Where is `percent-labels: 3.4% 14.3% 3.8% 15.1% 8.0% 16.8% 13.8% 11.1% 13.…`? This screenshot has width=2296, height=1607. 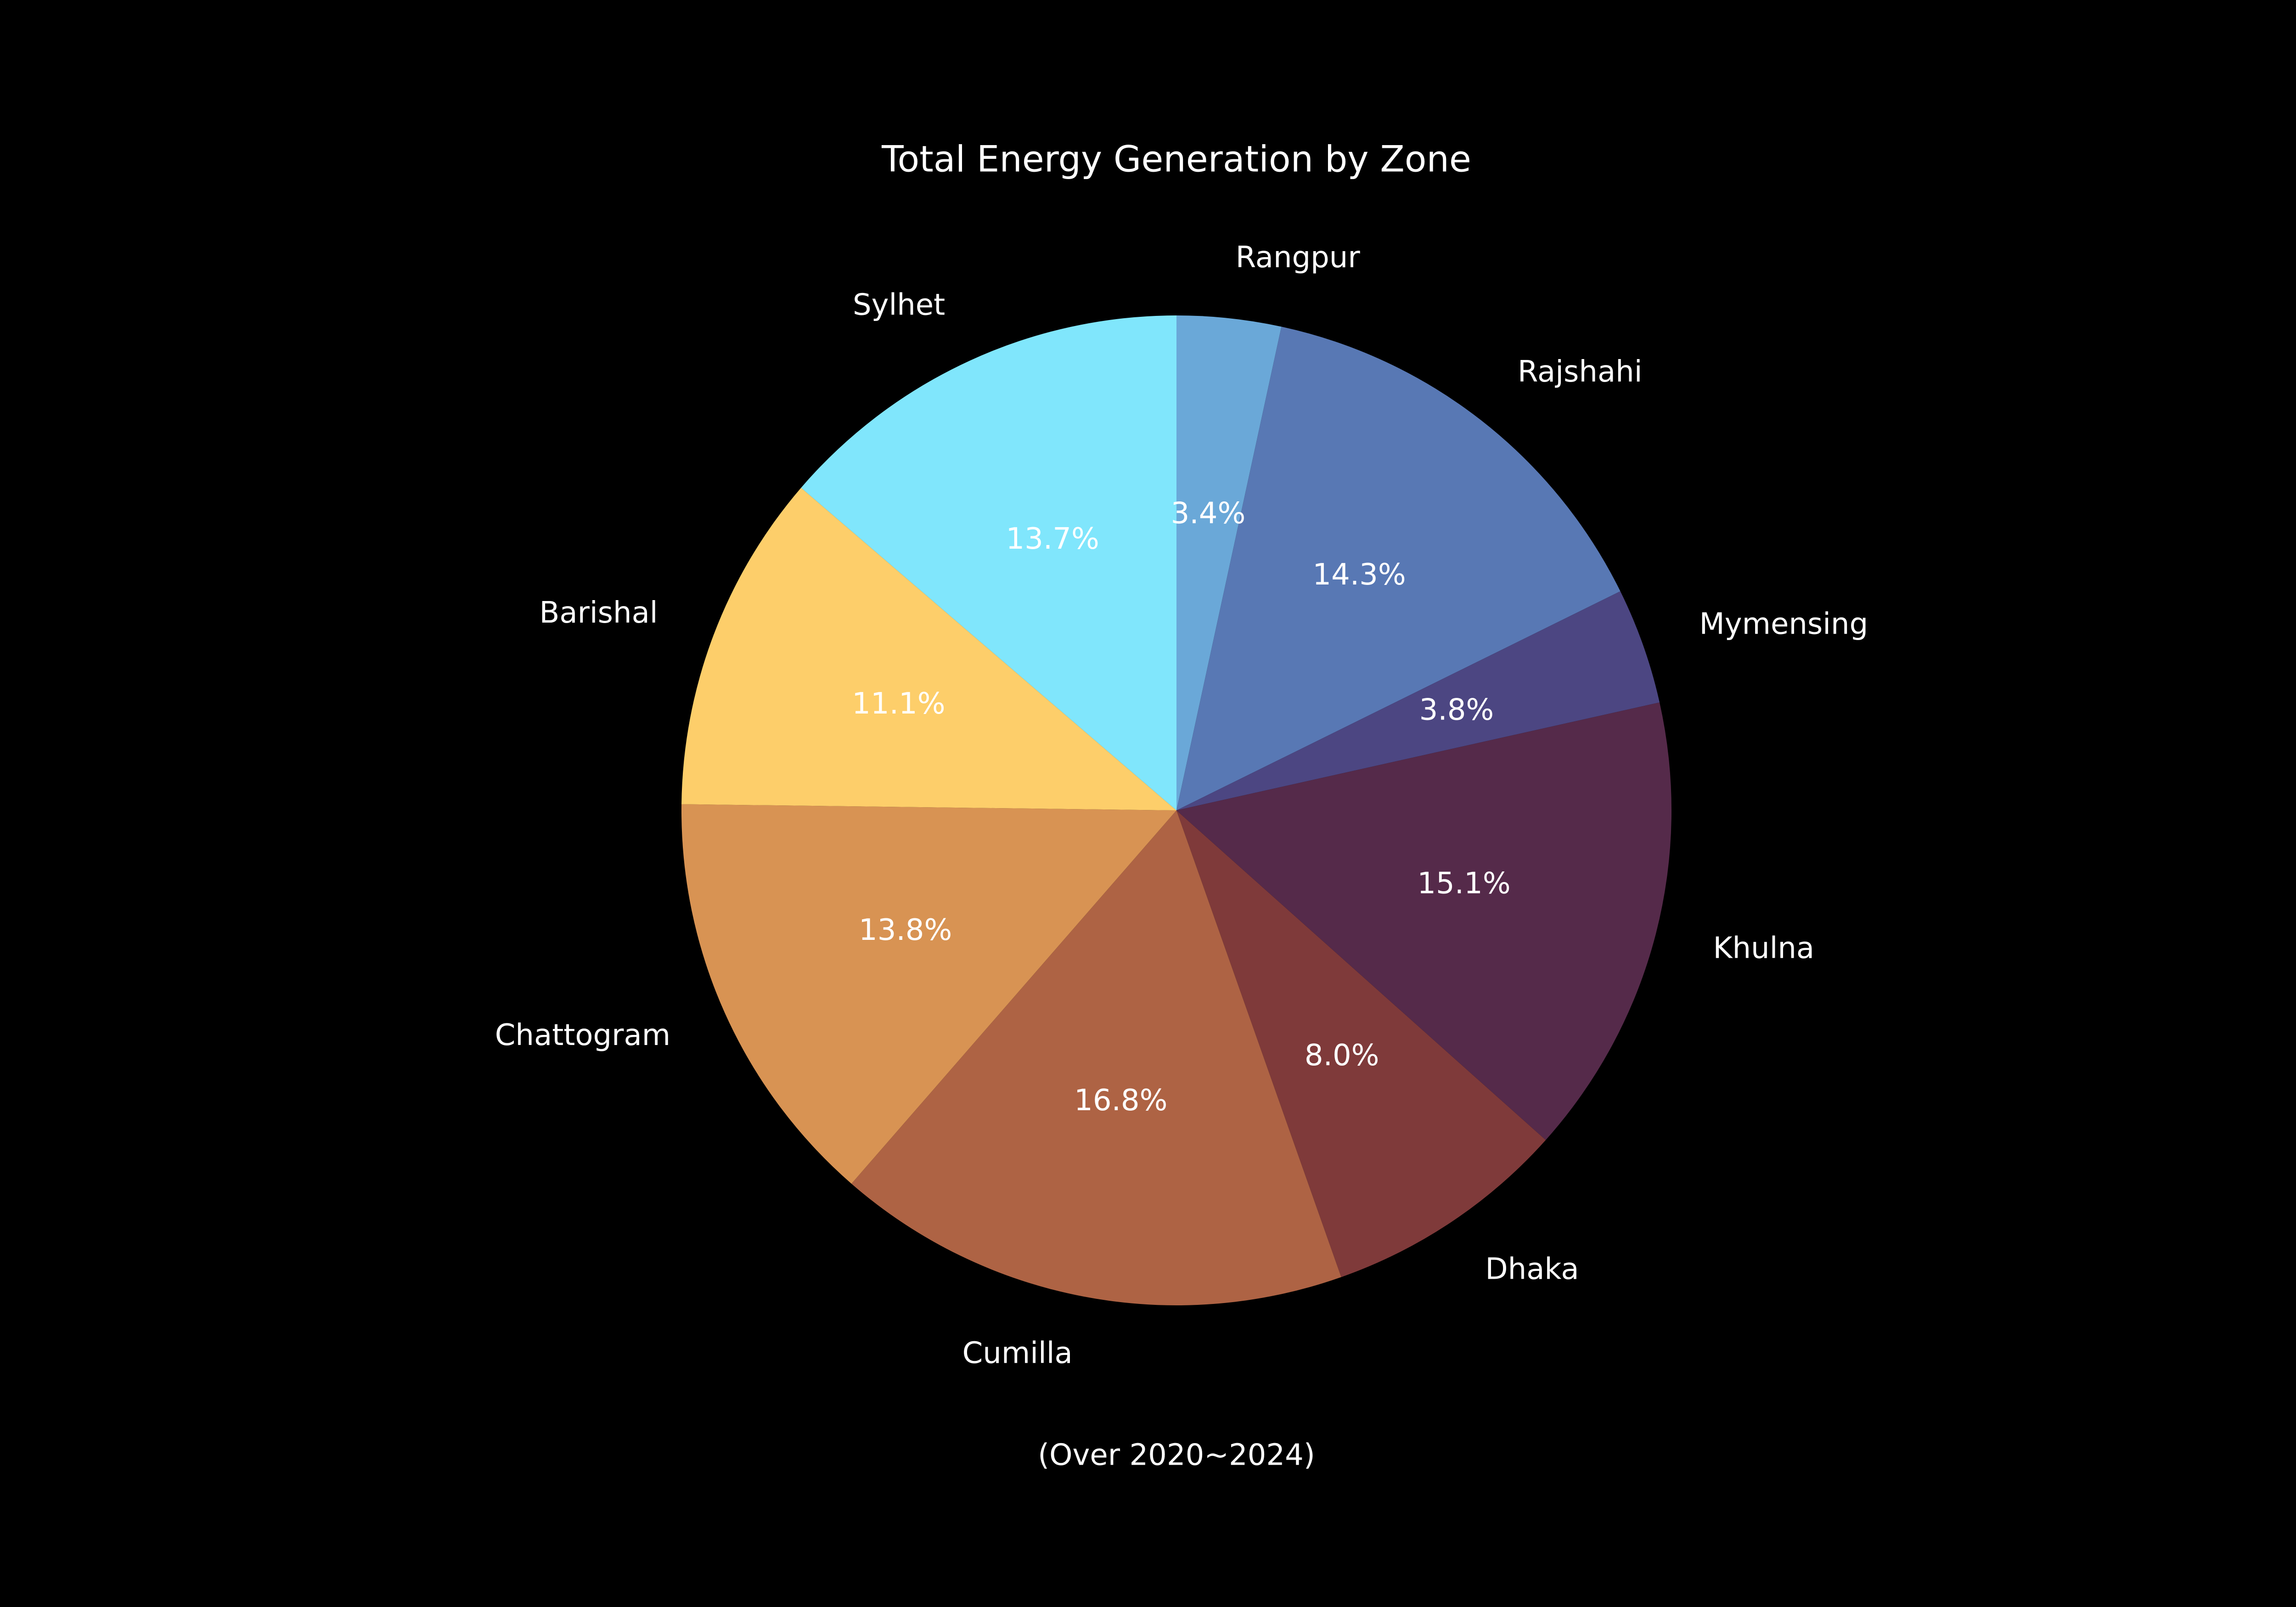
percent-labels: 3.4% 14.3% 3.8% 15.1% 8.0% 16.8% 13.8% 11.1% 13.… is located at coordinates (1181, 806).